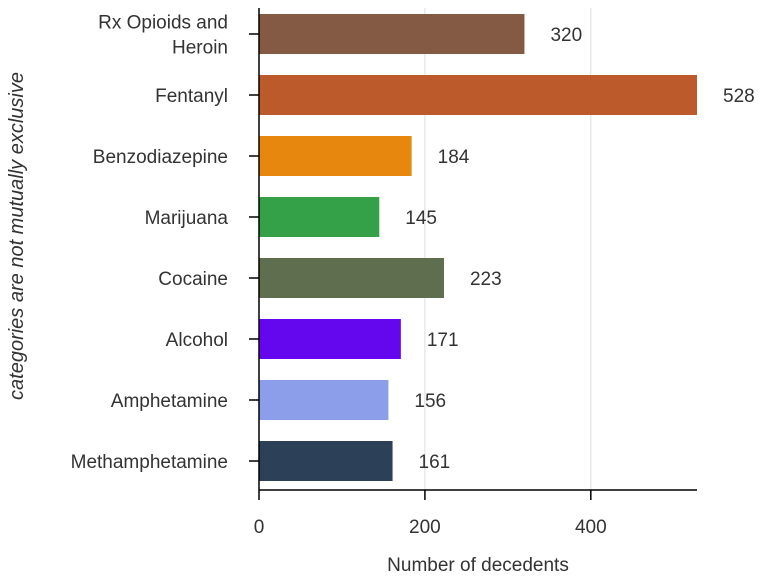 The height and width of the screenshot is (577, 761). What do you see at coordinates (591, 527) in the screenshot?
I see `x-tick-label: 400` at bounding box center [591, 527].